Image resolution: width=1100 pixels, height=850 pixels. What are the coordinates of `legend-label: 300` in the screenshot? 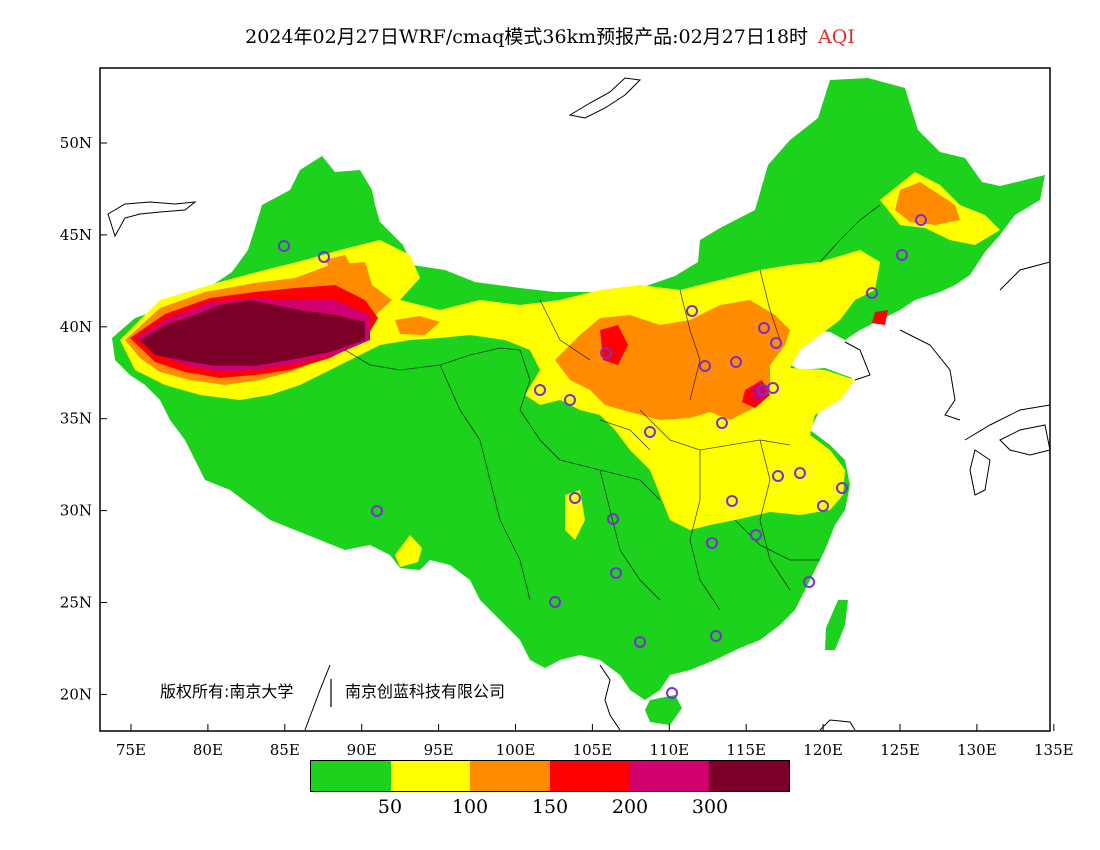 It's located at (710, 807).